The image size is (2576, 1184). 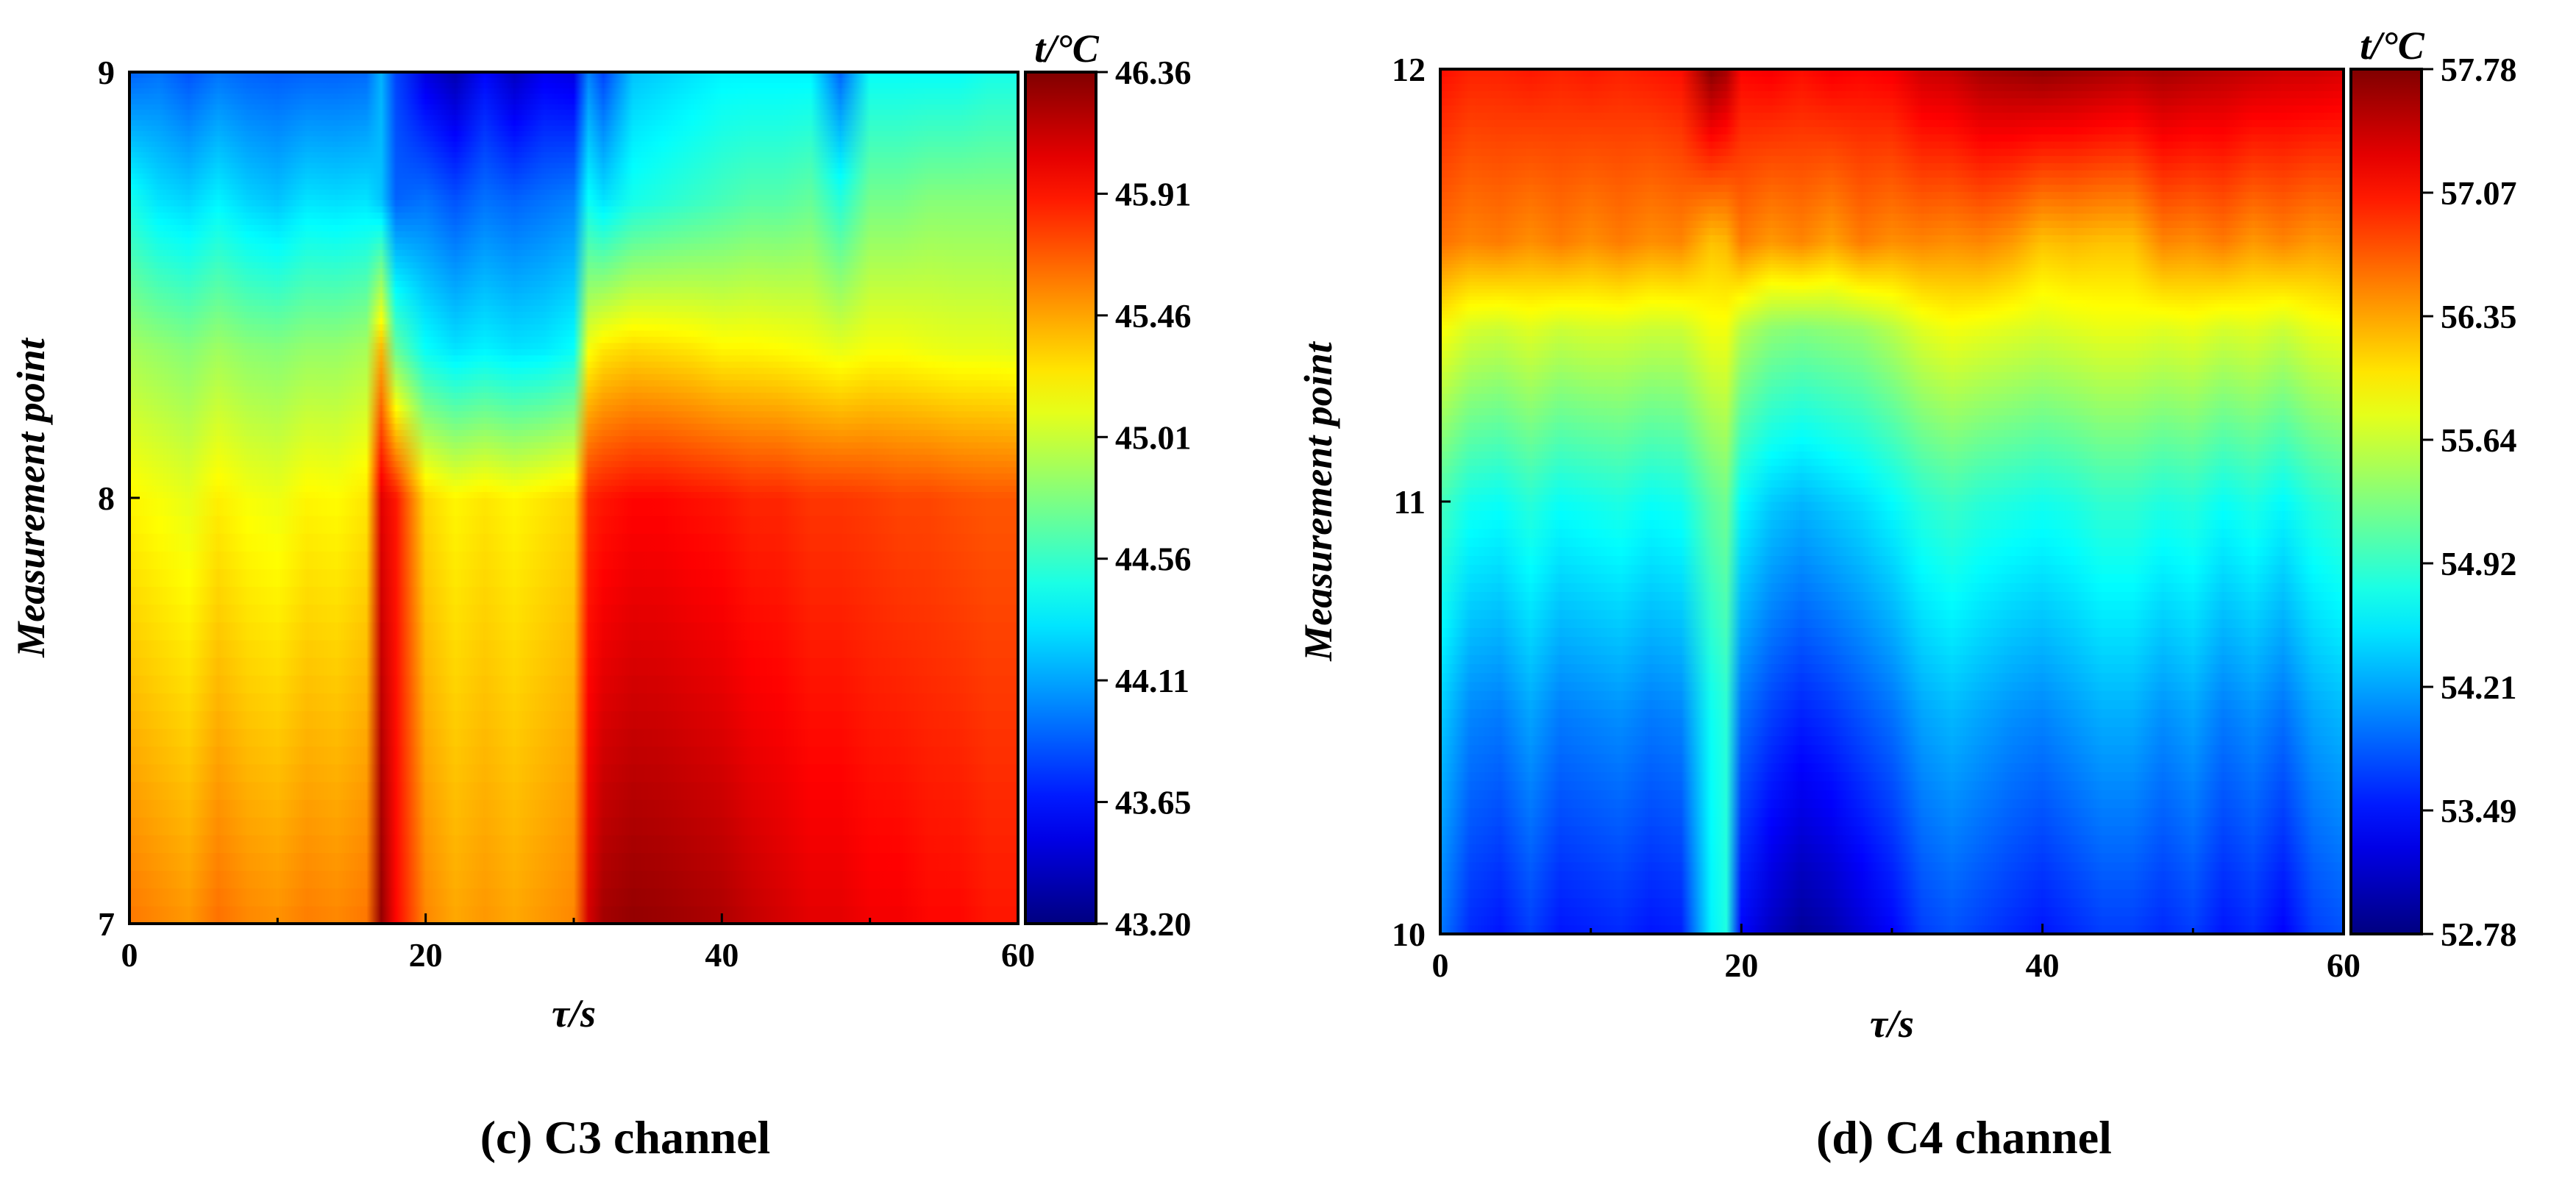 What do you see at coordinates (2479, 193) in the screenshot?
I see `colorbar-tick-label: 57.07` at bounding box center [2479, 193].